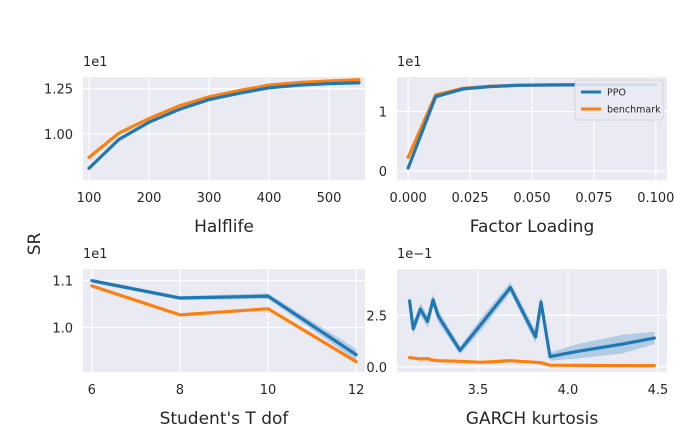  I want to click on y-tick-label: 1.1, so click(62, 282).